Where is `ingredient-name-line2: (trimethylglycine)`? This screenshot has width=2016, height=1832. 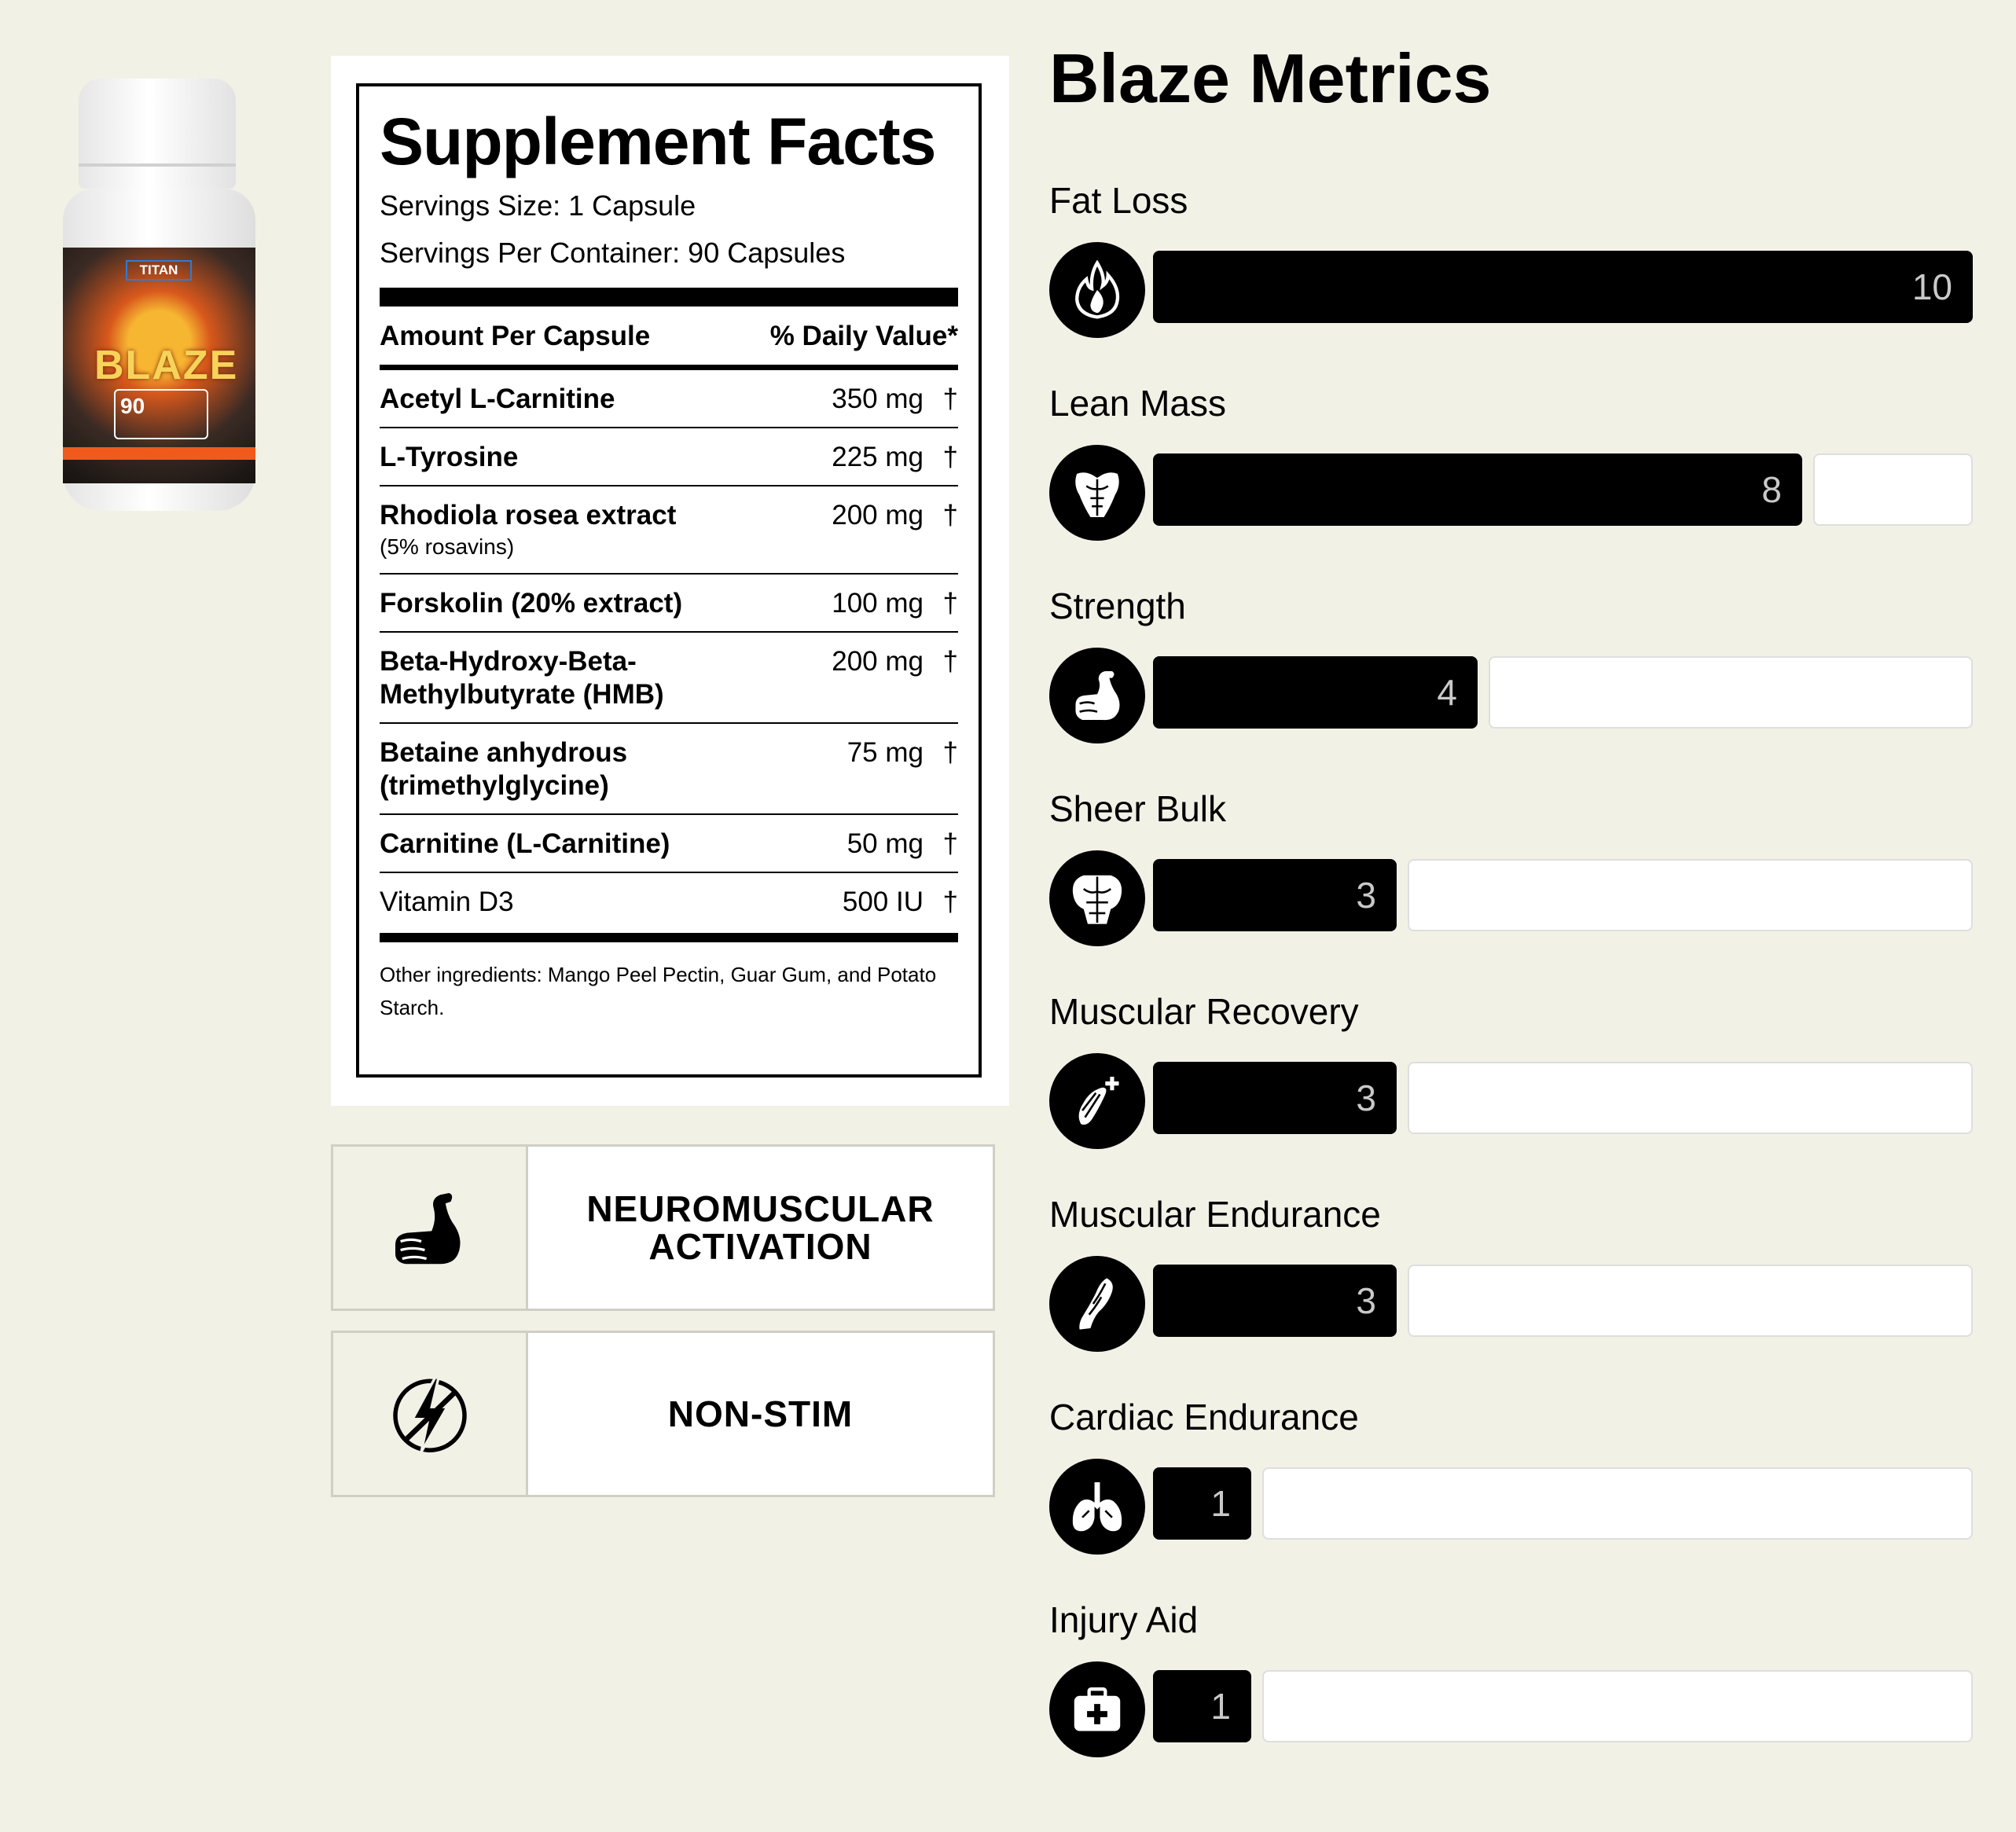 ingredient-name-line2: (trimethylglycine) is located at coordinates (494, 785).